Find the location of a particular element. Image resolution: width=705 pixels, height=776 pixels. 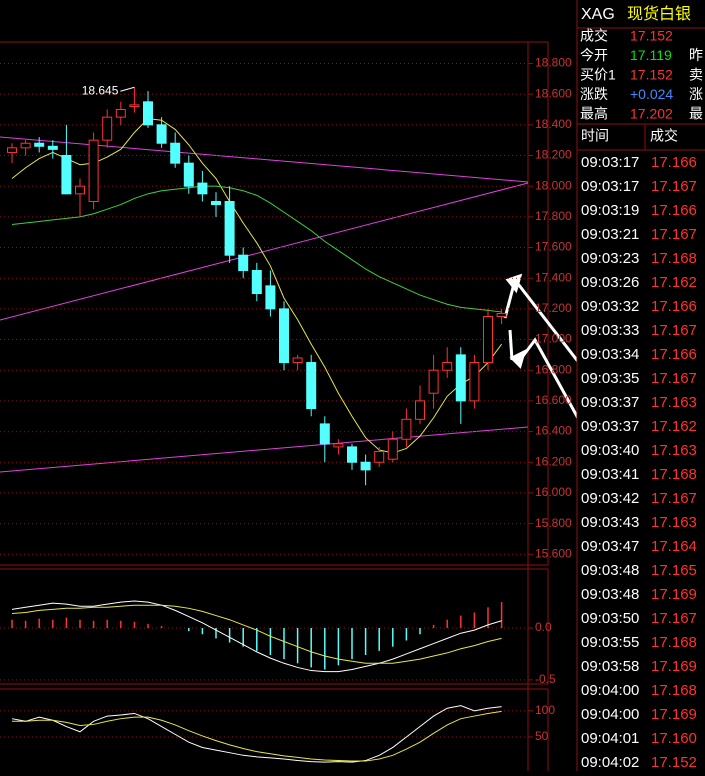

trade-time: 09:03:55 is located at coordinates (610, 642).